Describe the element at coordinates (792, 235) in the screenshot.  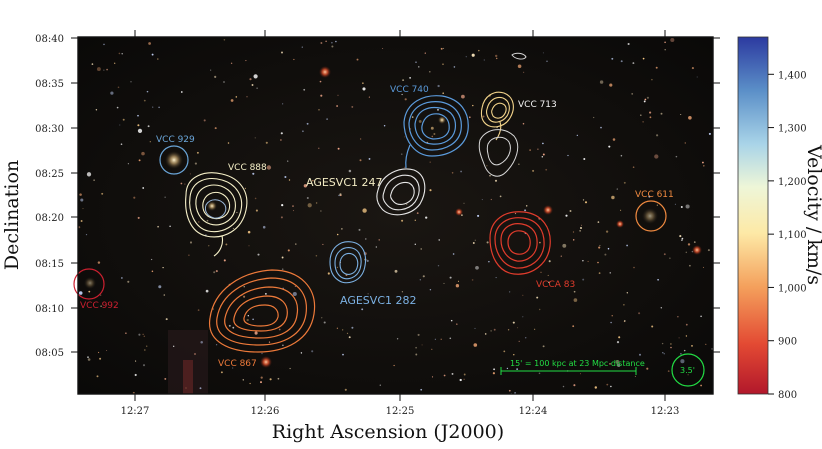
I see `colorbar-tick-label: 1,100` at that location.